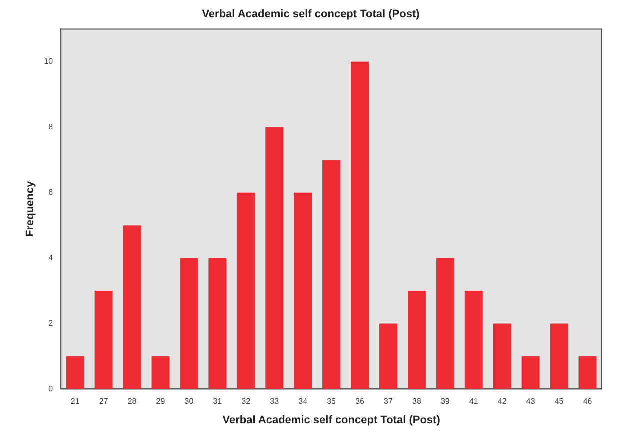 Image resolution: width=617 pixels, height=437 pixels. Describe the element at coordinates (51, 193) in the screenshot. I see `y-tick-label: 6` at that location.